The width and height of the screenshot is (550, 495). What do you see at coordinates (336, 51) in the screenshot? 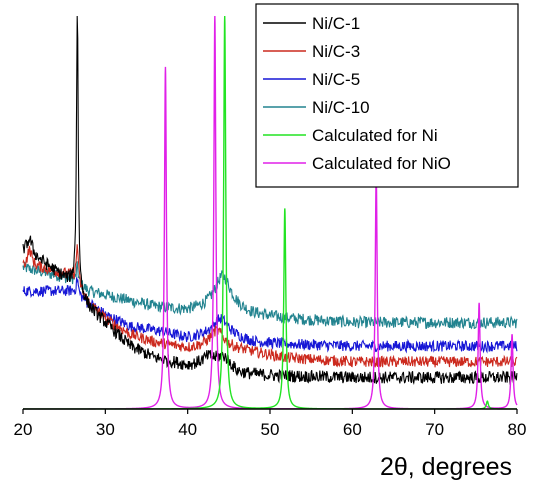
I see `legend-label: Ni/C-3` at bounding box center [336, 51].